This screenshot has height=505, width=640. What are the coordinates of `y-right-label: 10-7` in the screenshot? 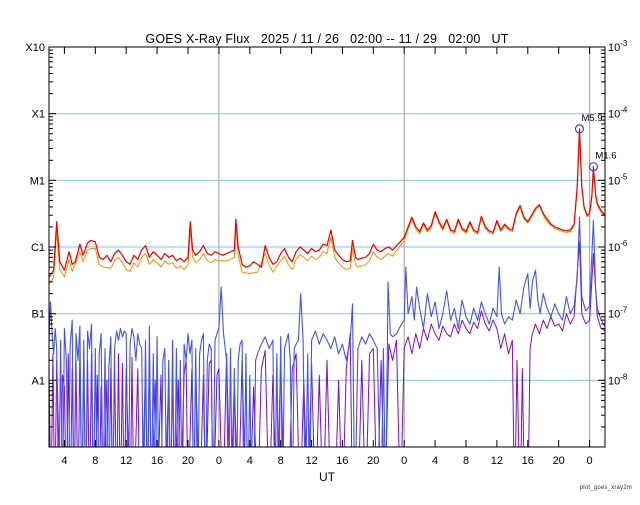 It's located at (618, 313).